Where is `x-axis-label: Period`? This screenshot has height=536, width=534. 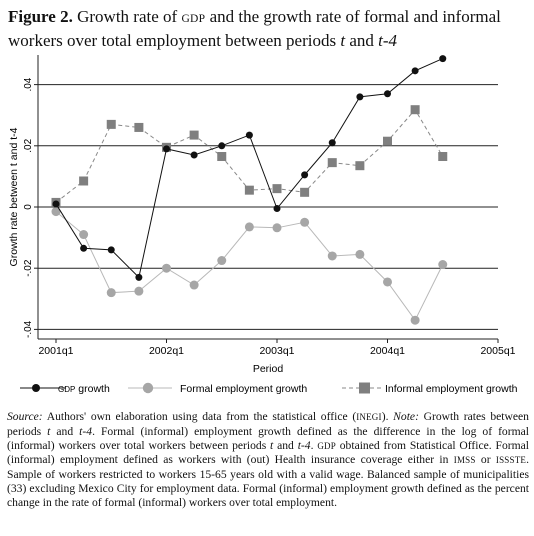
x-axis-label: Period is located at coordinates (268, 369).